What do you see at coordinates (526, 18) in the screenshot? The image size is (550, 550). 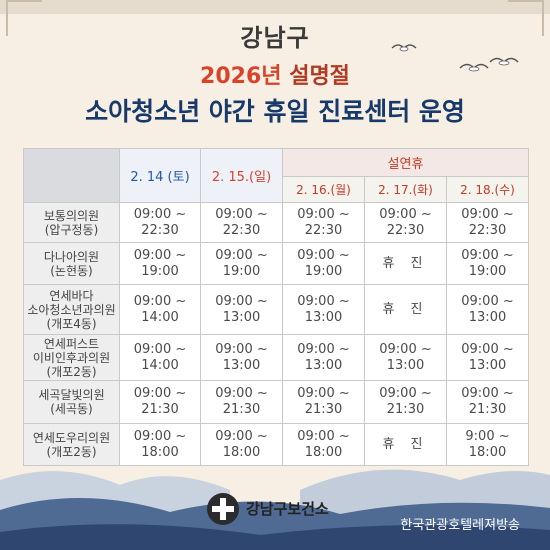 I see `frame-corner-right` at bounding box center [526, 18].